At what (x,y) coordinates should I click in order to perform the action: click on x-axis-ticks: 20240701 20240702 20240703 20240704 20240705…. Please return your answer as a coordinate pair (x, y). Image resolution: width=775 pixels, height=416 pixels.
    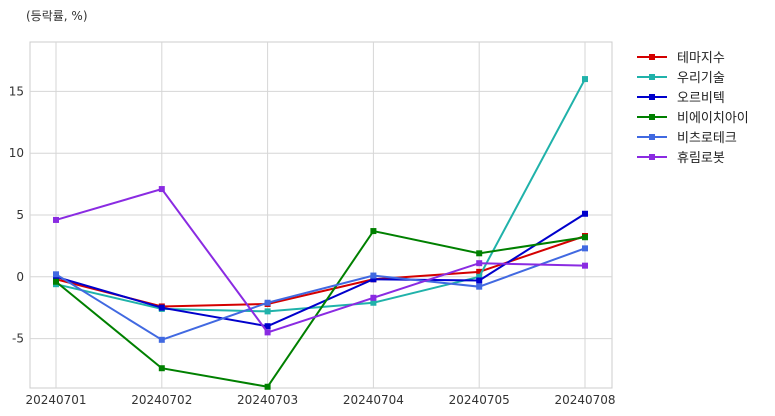
    Looking at the image, I should click on (320, 400).